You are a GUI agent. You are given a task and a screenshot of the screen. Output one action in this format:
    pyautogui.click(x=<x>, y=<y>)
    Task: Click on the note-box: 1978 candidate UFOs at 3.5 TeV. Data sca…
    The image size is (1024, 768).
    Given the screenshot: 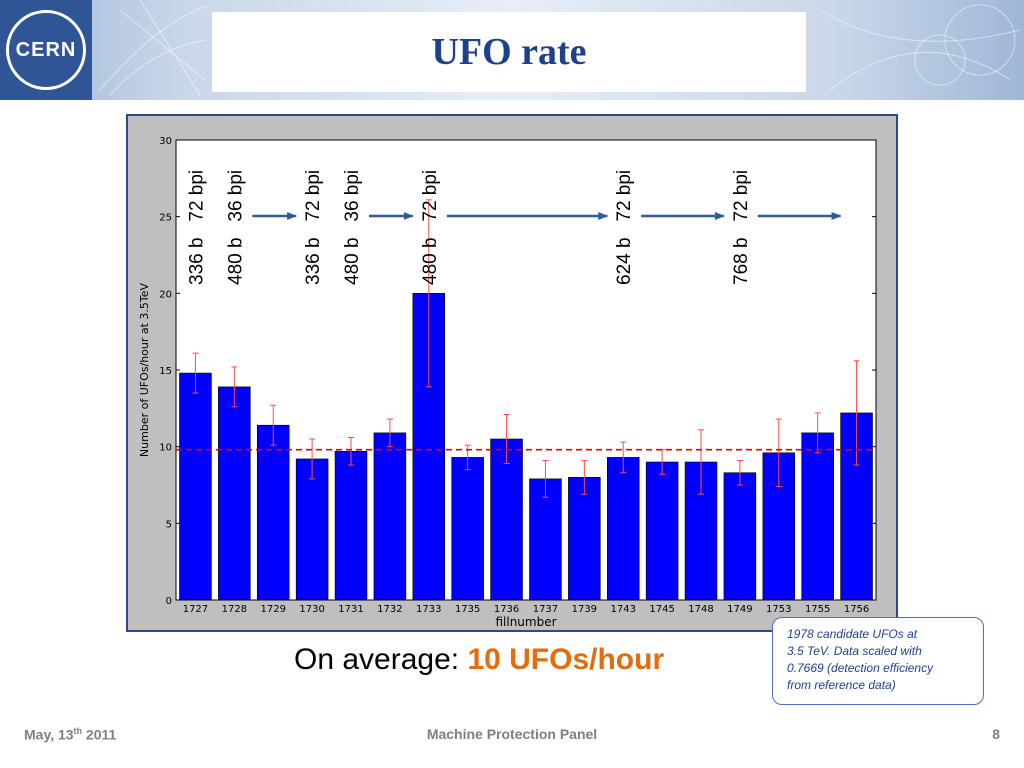 What is the action you would take?
    pyautogui.click(x=878, y=661)
    